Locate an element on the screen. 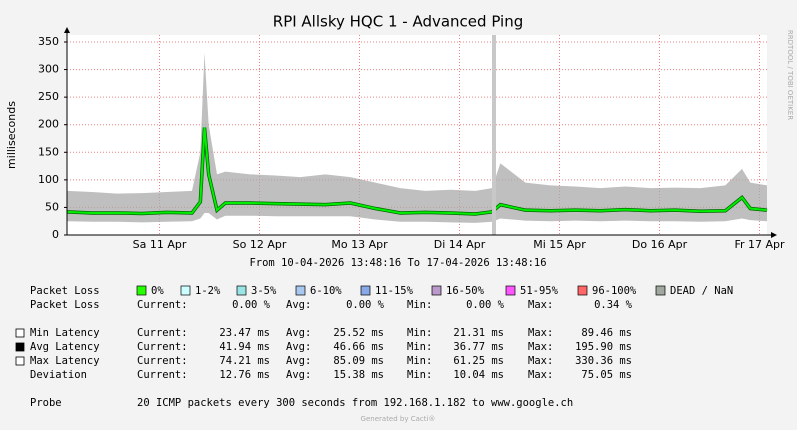 This screenshot has width=797, height=430. stats-cell: 12.76 ms is located at coordinates (244, 375).